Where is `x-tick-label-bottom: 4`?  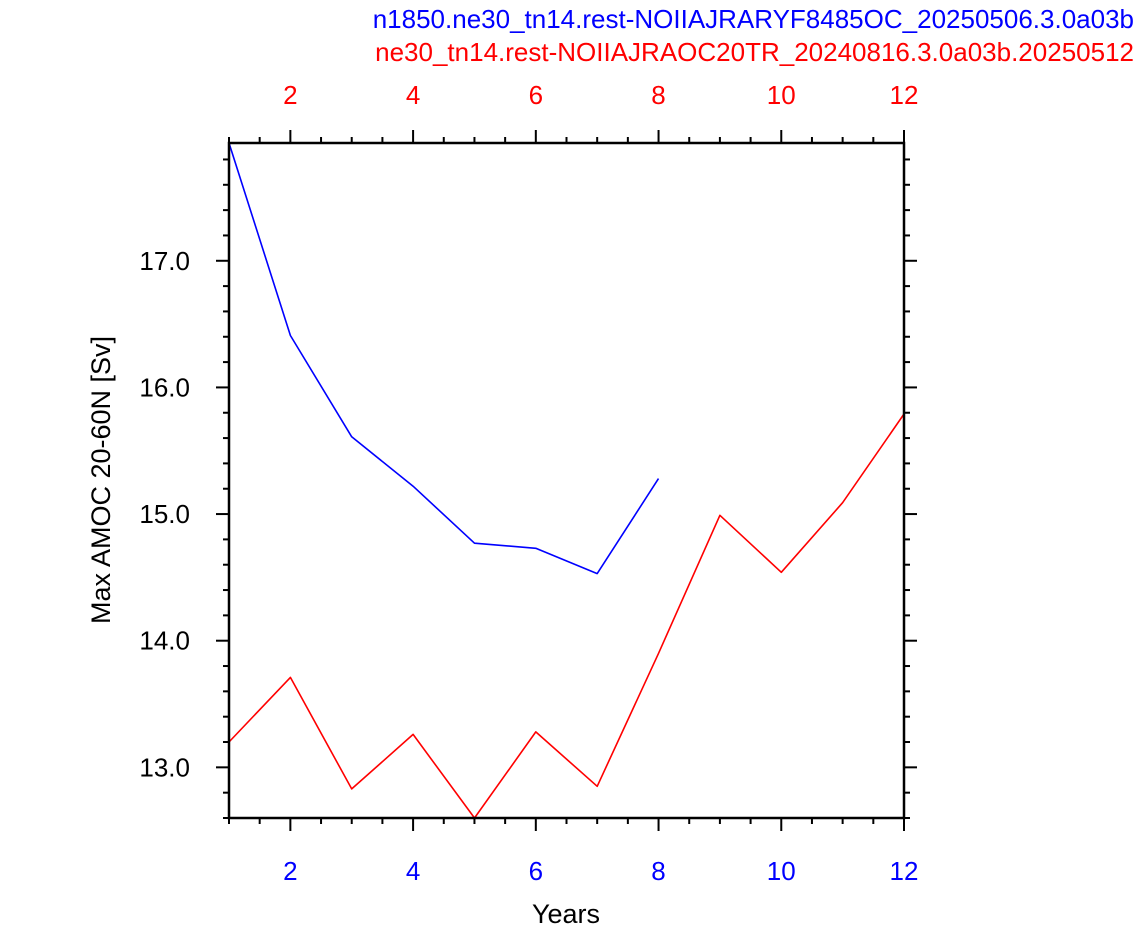
x-tick-label-bottom: 4 is located at coordinates (413, 871).